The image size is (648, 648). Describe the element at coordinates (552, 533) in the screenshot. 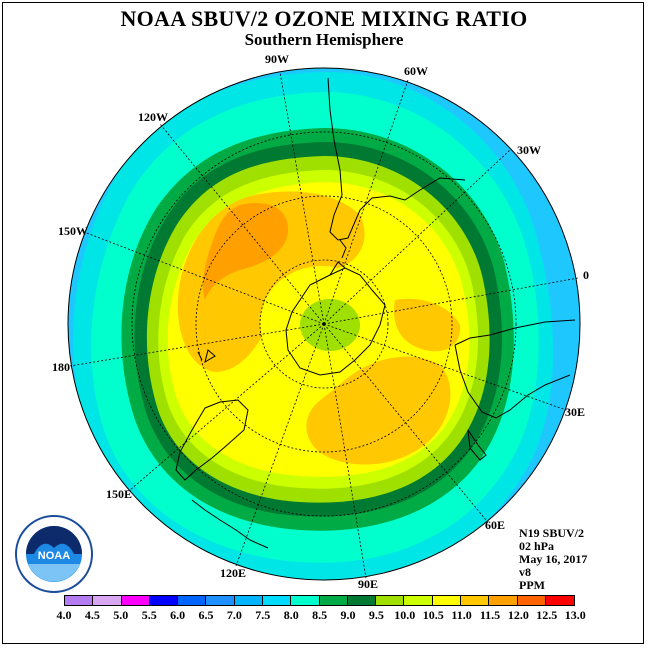

I see `instrument-label: N19 SBUV/2` at that location.